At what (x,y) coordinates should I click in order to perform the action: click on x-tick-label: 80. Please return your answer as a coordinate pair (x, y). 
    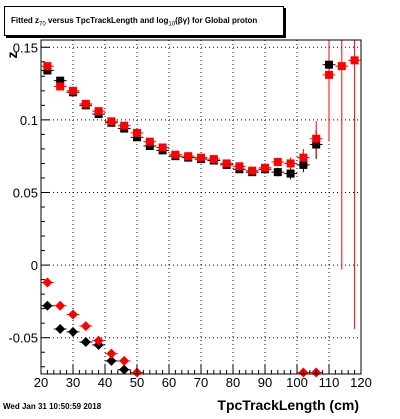
    Looking at the image, I should click on (233, 382).